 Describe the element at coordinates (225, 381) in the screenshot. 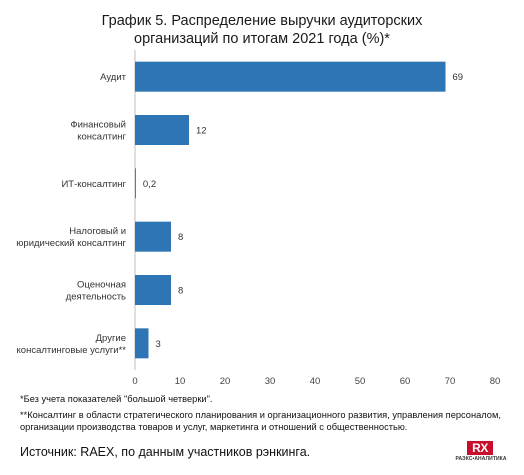

I see `x-tick-label: 20` at that location.